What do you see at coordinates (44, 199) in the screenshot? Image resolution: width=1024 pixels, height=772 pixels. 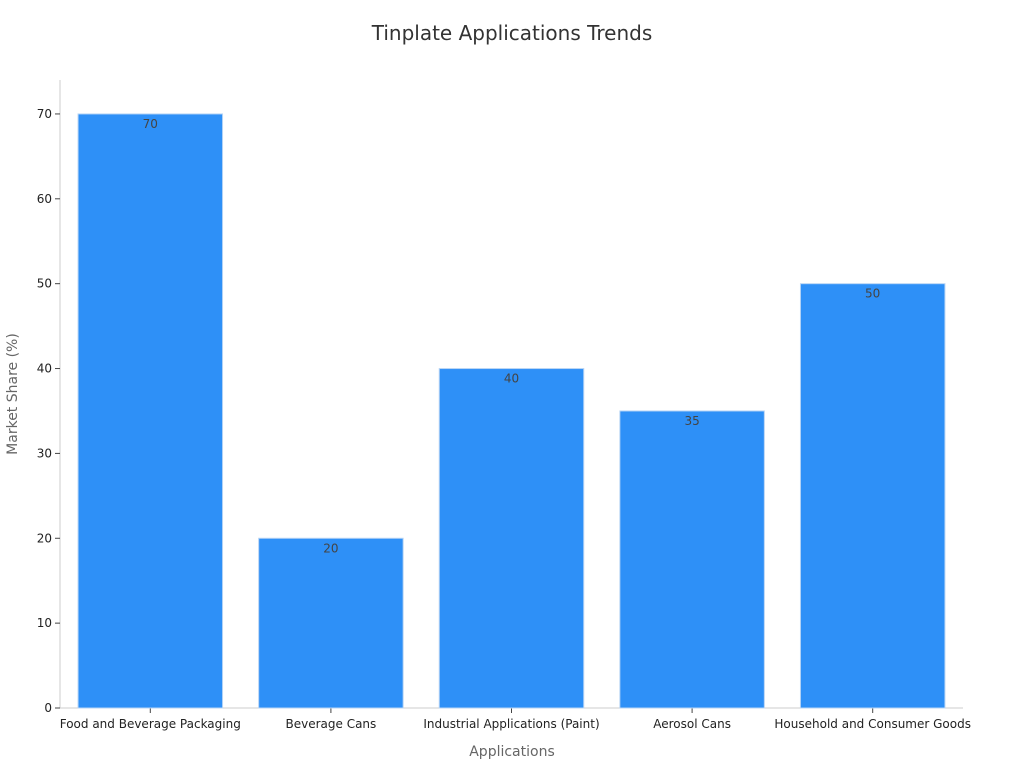 I see `y-tick-label: 60` at bounding box center [44, 199].